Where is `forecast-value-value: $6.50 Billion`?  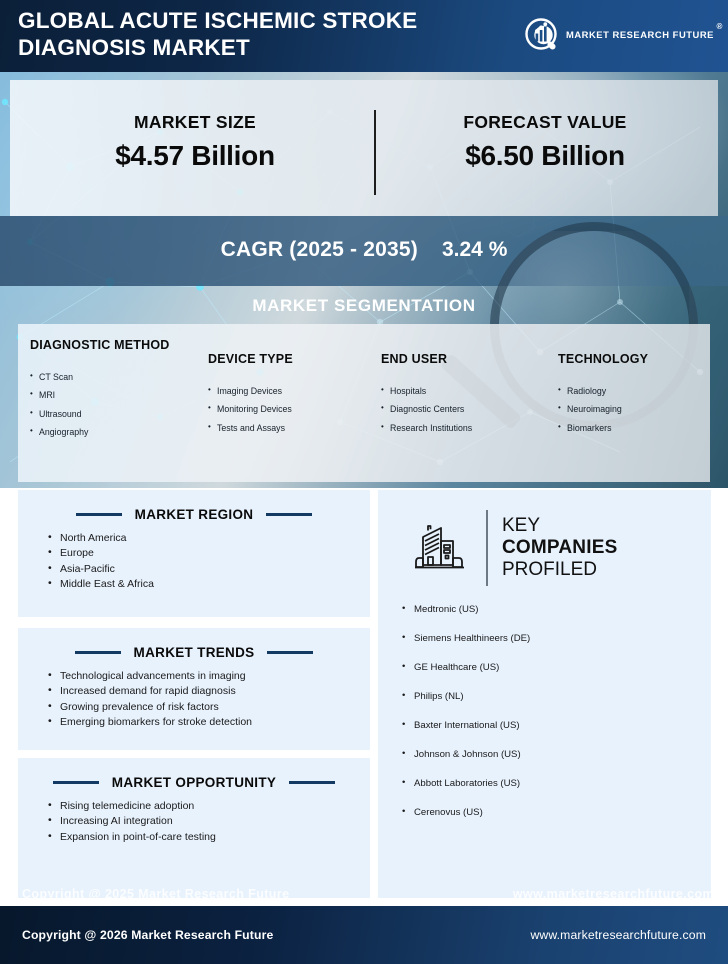
forecast-value-value: $6.50 Billion is located at coordinates (545, 155).